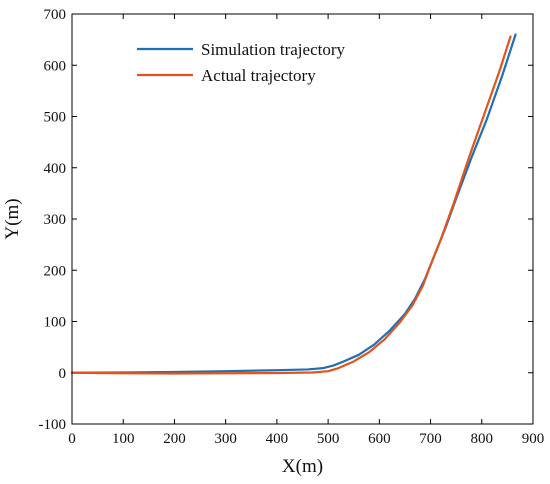  I want to click on legend: Simulation trajectory Actual trajectory, so click(241, 62).